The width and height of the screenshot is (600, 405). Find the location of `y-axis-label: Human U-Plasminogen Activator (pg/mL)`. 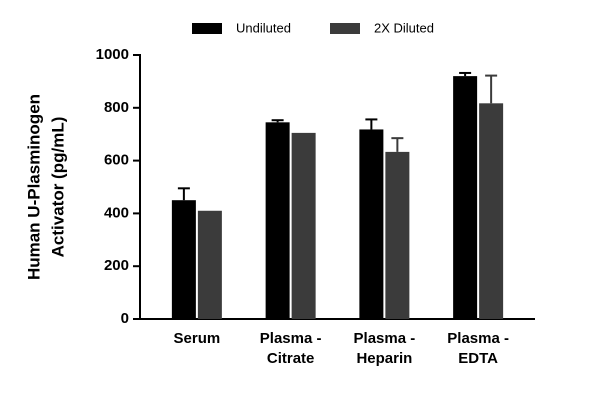

y-axis-label: Human U-Plasminogen Activator (pg/mL) is located at coordinates (45, 187).